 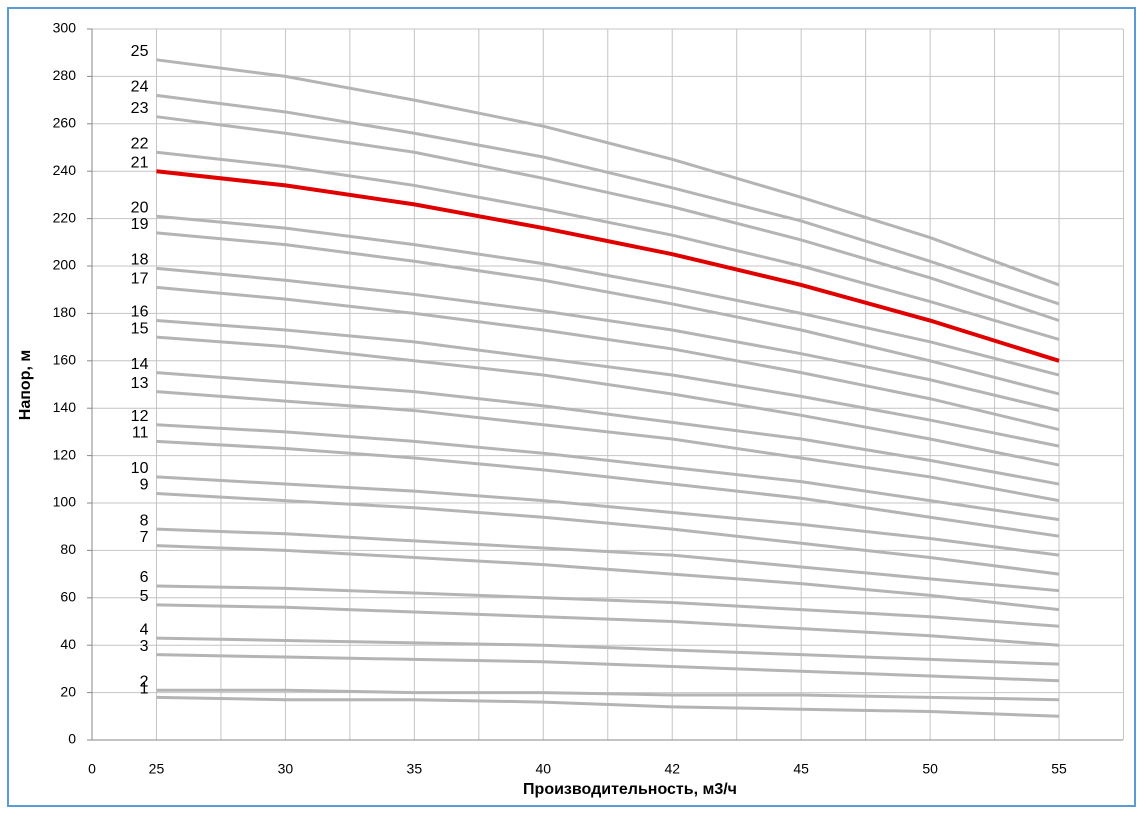 What do you see at coordinates (286, 769) in the screenshot?
I see `x-tick-label: 30` at bounding box center [286, 769].